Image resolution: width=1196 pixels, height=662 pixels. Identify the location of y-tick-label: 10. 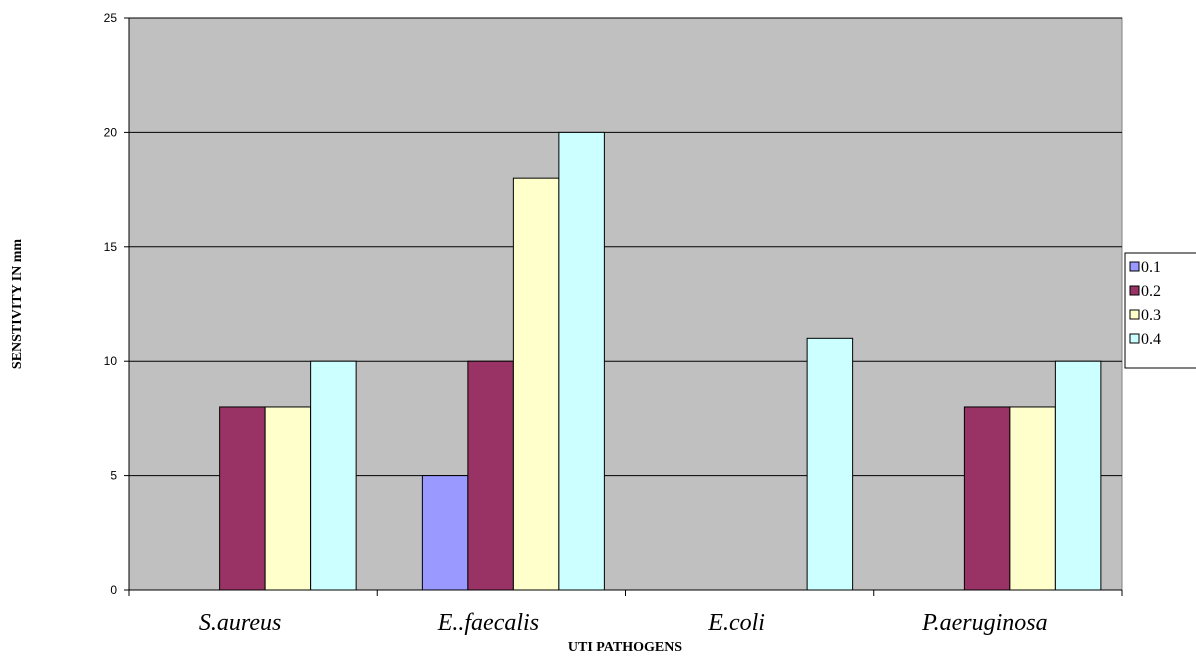
(111, 361).